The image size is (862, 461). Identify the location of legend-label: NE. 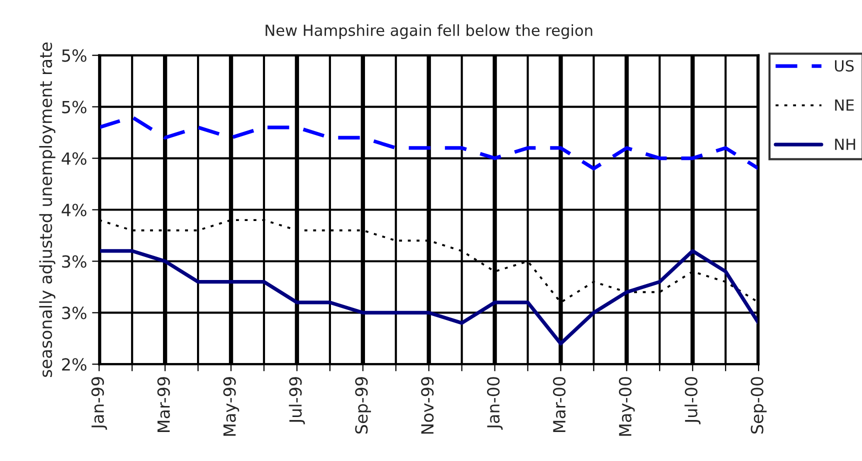
(844, 105).